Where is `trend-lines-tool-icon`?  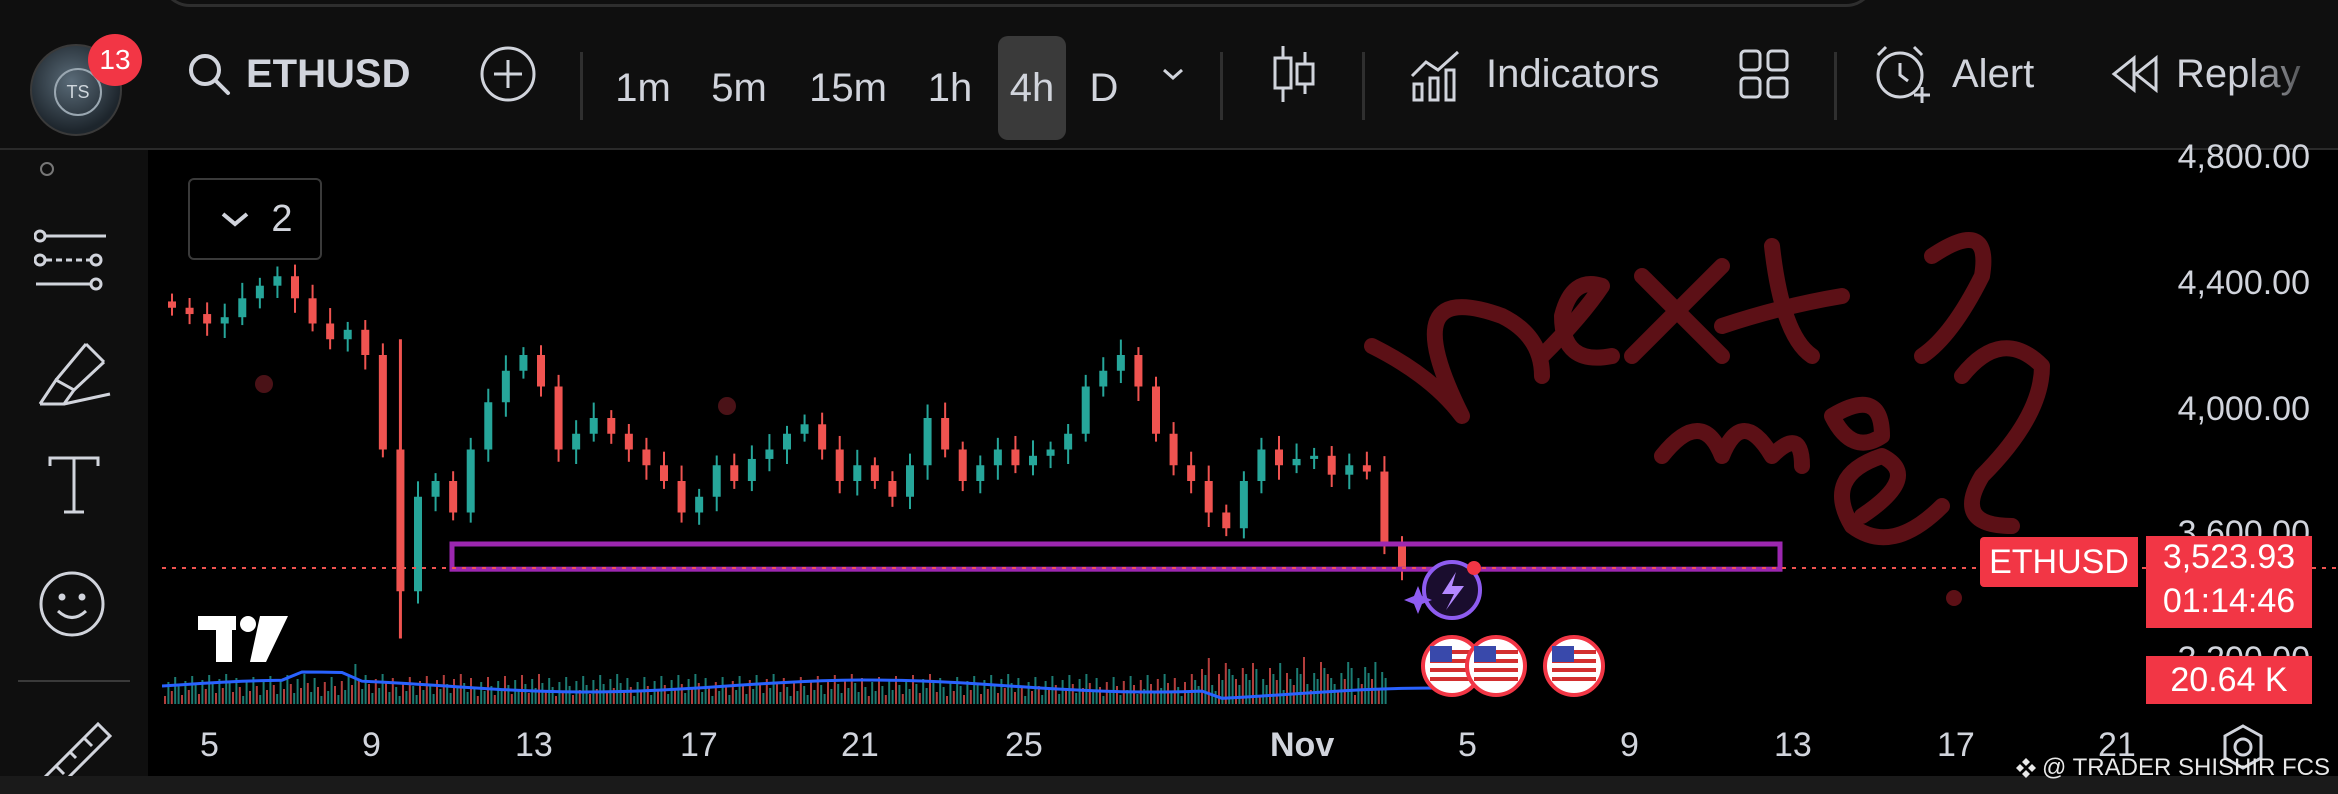 trend-lines-tool-icon is located at coordinates (71, 260).